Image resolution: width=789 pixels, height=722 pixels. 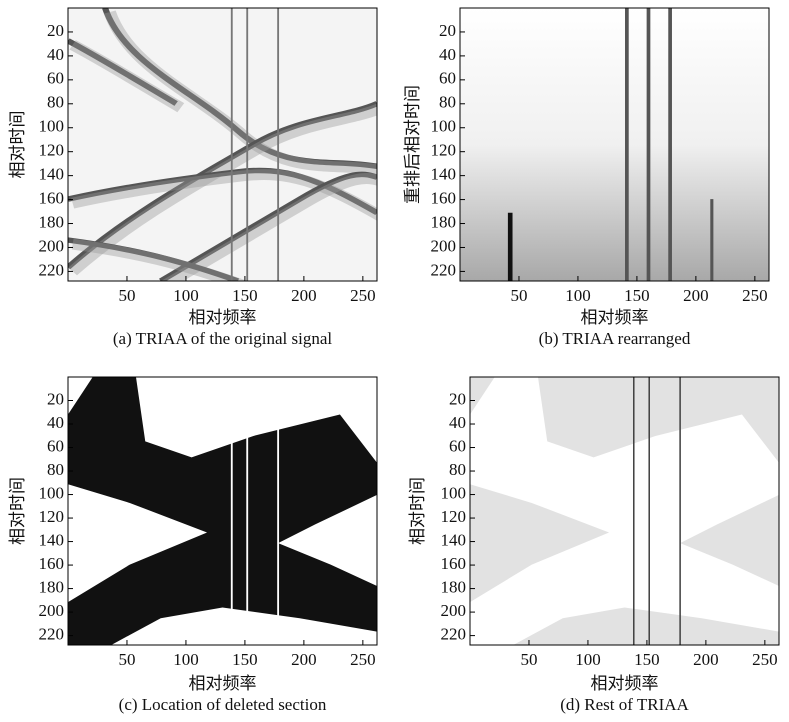 What do you see at coordinates (223, 704) in the screenshot?
I see `caption: (c) Location of deleted section` at bounding box center [223, 704].